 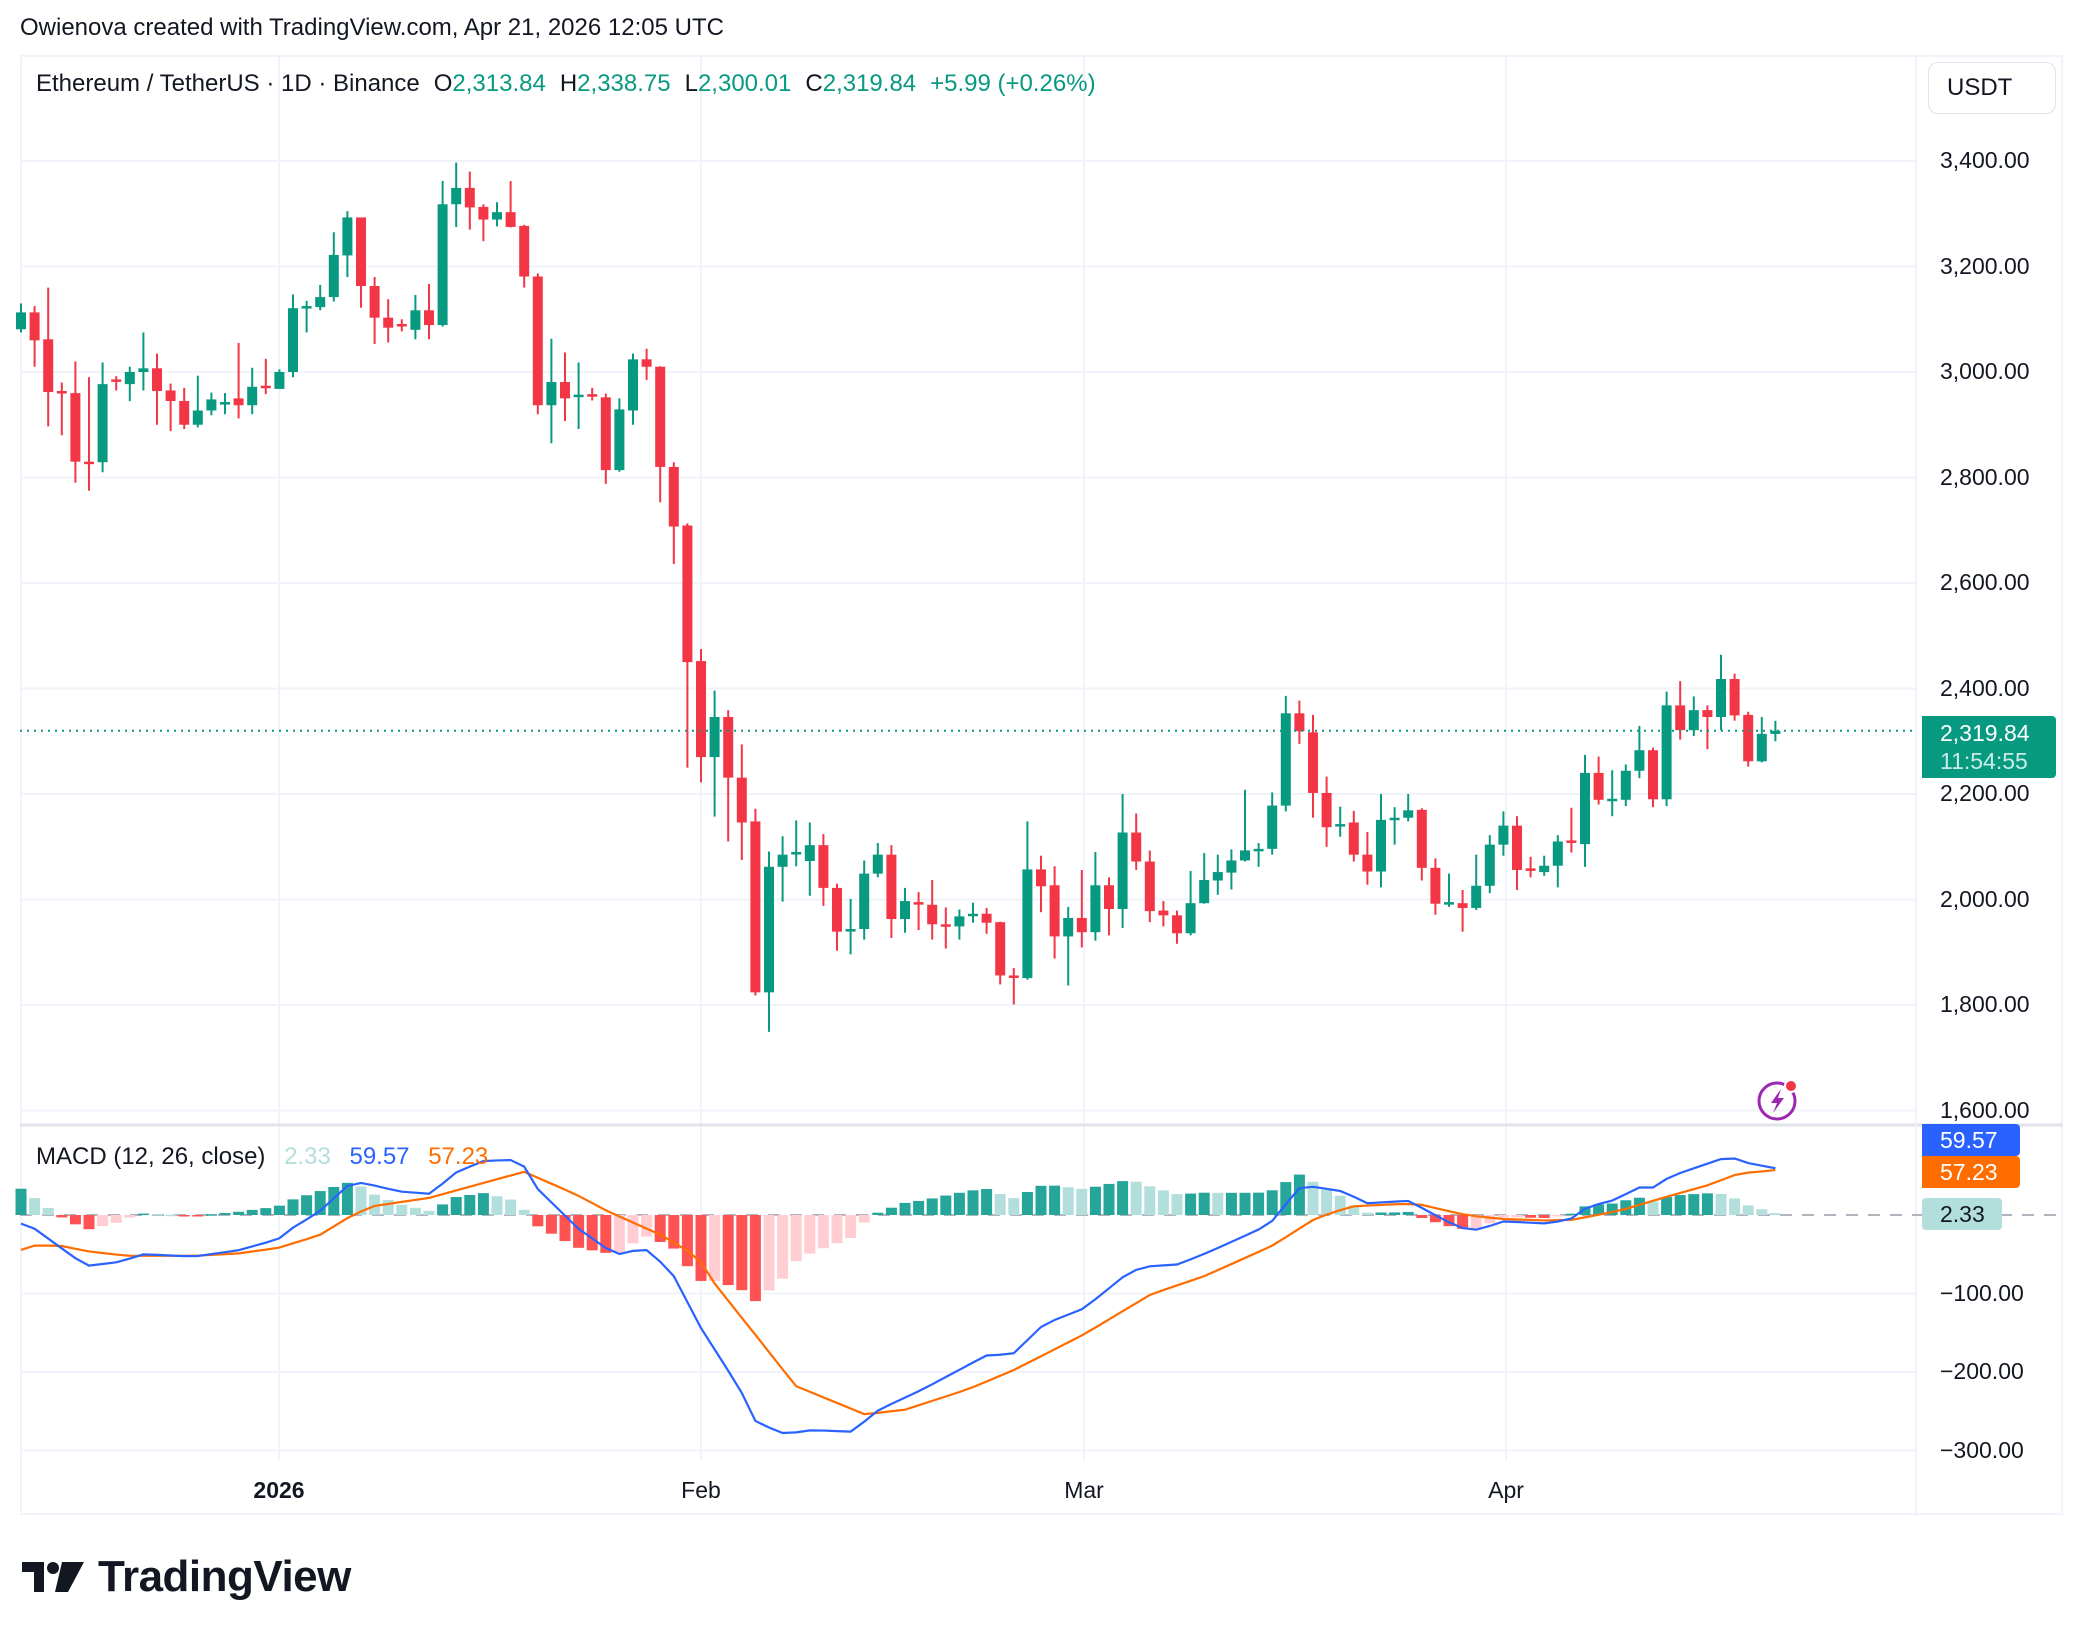 I want to click on tradingview-logo: TradingView, so click(x=186, y=1577).